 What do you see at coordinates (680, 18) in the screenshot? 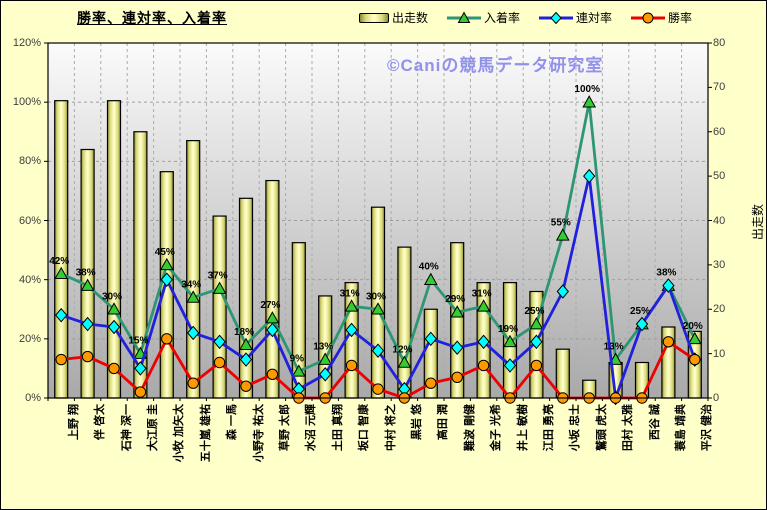
I see `legend-label: 勝率` at bounding box center [680, 18].